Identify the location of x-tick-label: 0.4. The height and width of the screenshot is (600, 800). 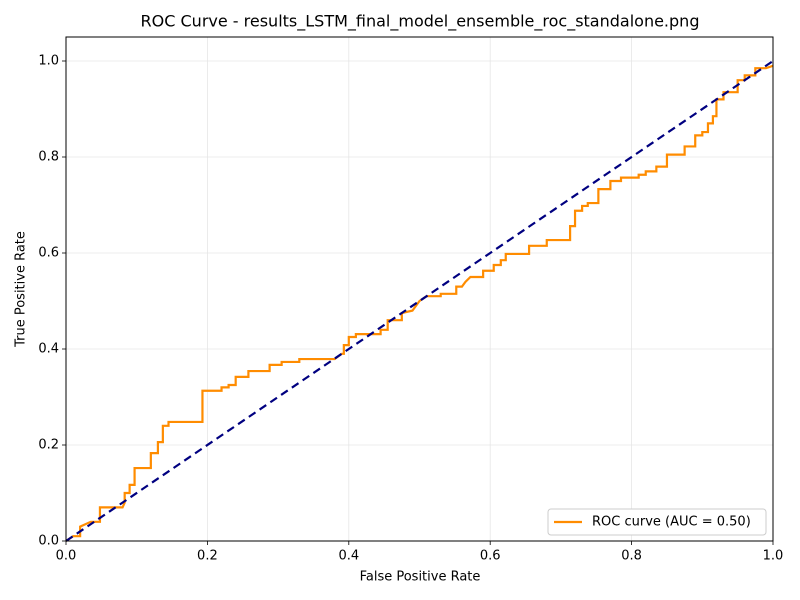
(348, 556).